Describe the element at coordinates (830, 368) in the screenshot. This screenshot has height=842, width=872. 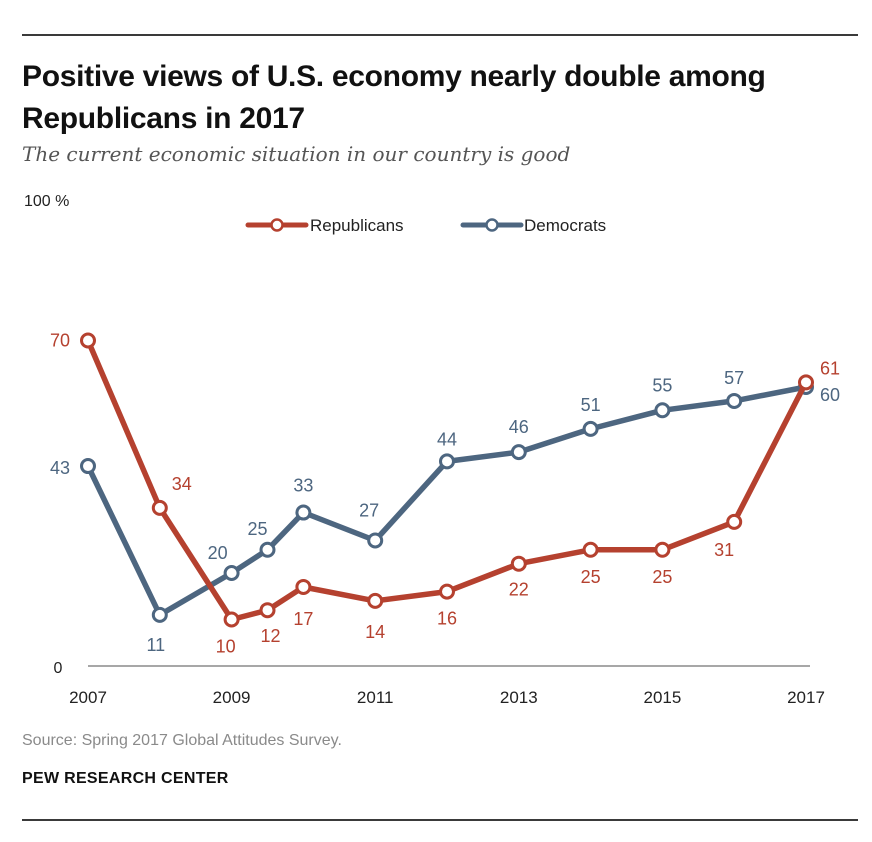
I see `data-label: 61` at that location.